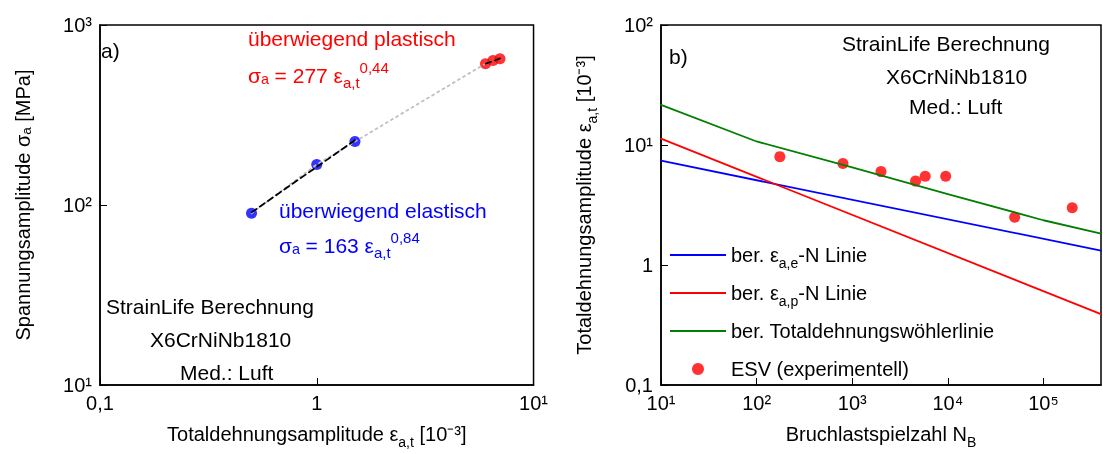 The height and width of the screenshot is (454, 1103). What do you see at coordinates (820, 369) in the screenshot?
I see `legend-label: ESV (experimentell)` at bounding box center [820, 369].